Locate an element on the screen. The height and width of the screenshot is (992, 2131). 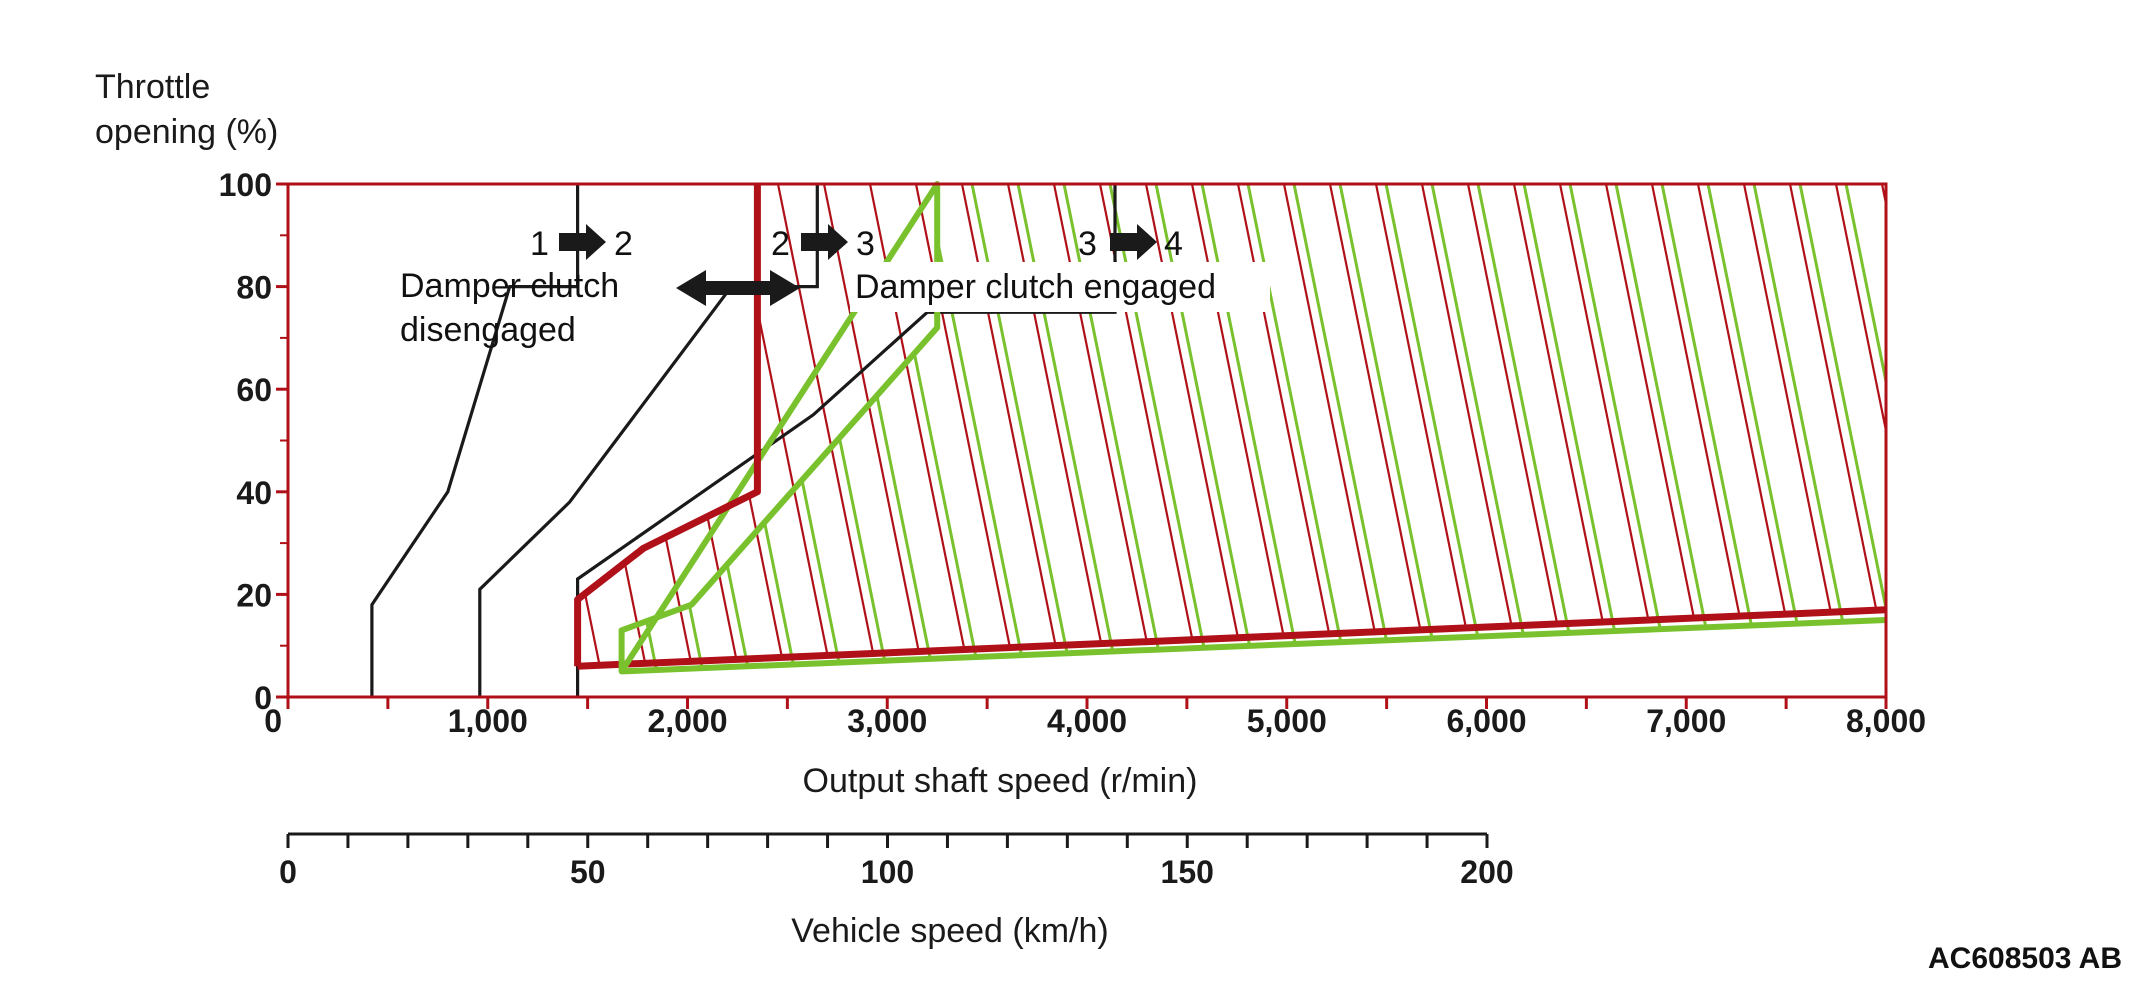
engaged-label: Damper clutch engaged is located at coordinates (1035, 287).